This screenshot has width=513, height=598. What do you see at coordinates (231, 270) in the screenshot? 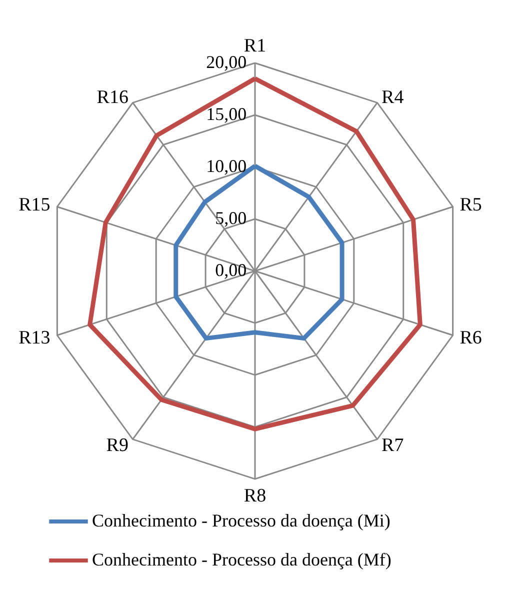
I see `y-tick-label: 0,00` at bounding box center [231, 270].